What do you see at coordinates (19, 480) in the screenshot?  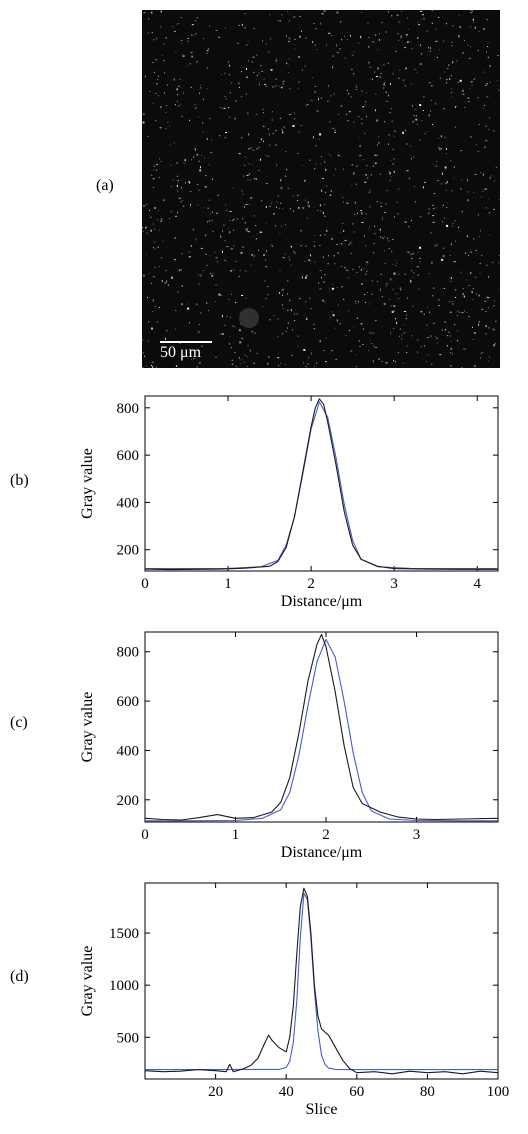 I see `panel-label-b: (b)` at bounding box center [19, 480].